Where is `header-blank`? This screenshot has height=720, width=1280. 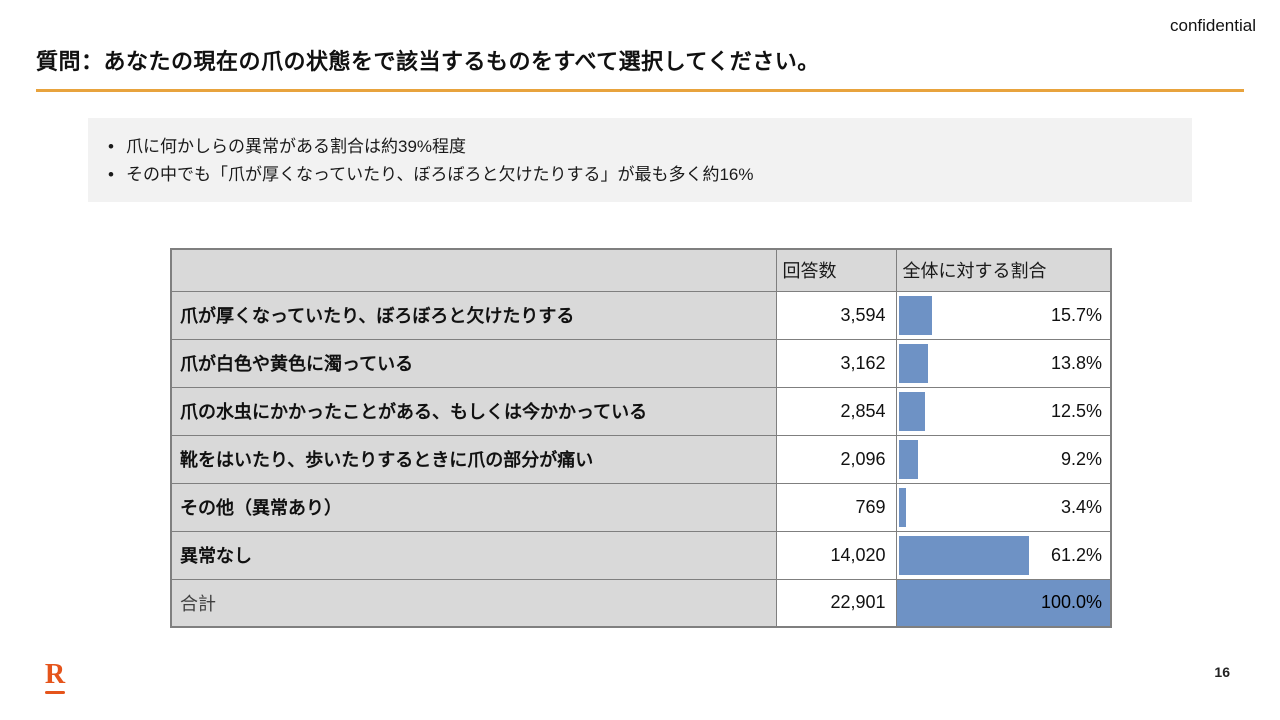
header-blank is located at coordinates (473, 270).